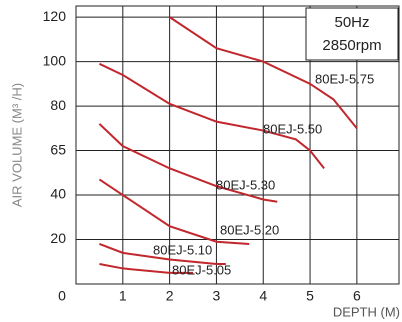 This screenshot has height=322, width=402. I want to click on annotation: 50Hz, so click(351, 22).